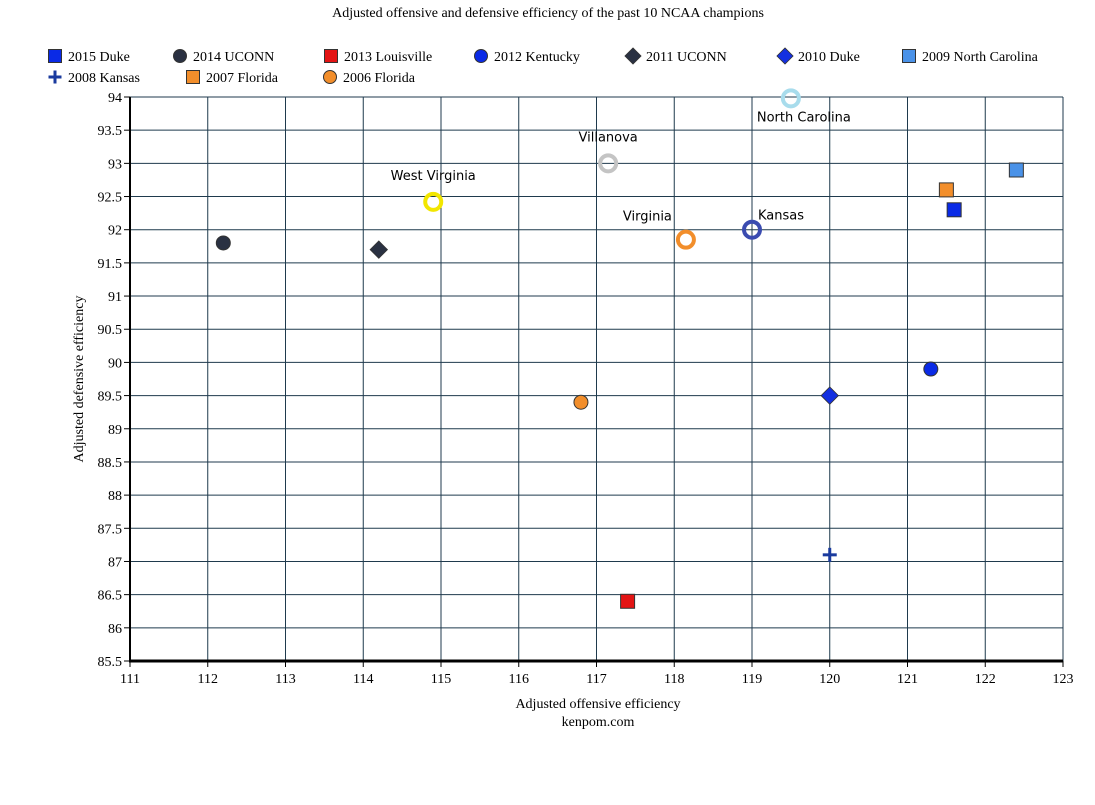 This screenshot has width=1095, height=805. I want to click on legend-item: 2009 North Carolina, so click(970, 57).